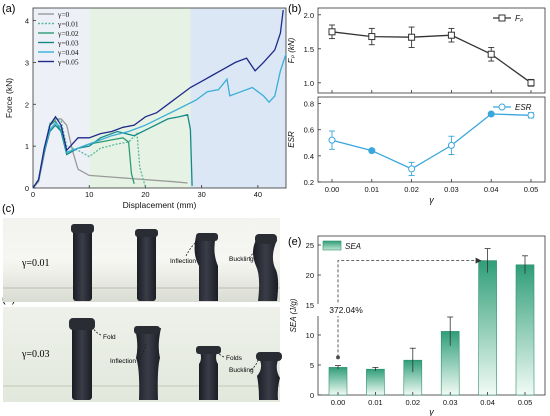 Image resolution: width=550 pixels, height=416 pixels. I want to click on annotation-label: 372.04%, so click(346, 310).